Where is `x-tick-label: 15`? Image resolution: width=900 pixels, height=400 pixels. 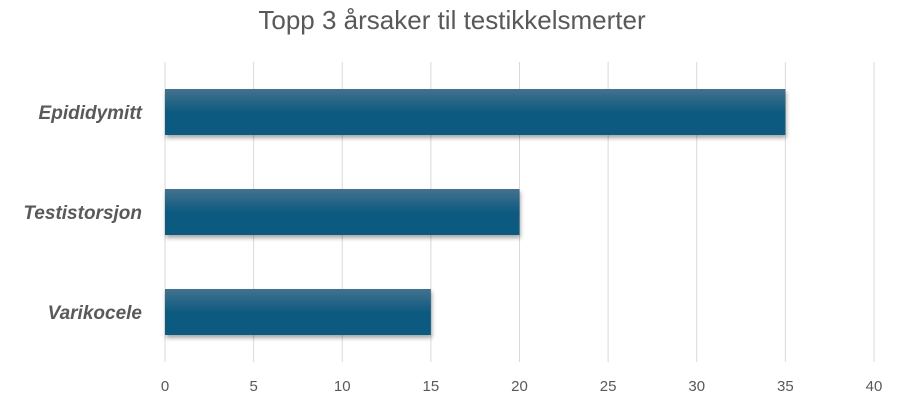
x-tick-label: 15 is located at coordinates (431, 386).